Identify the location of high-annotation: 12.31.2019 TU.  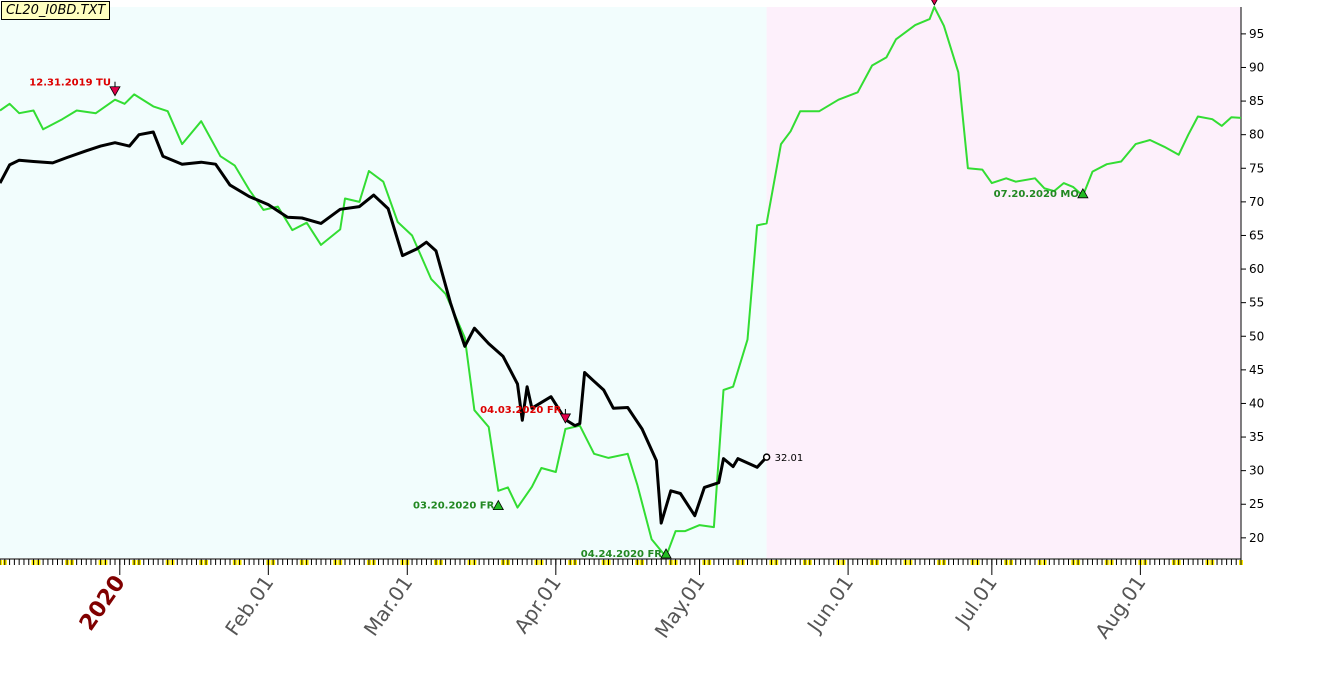
(75, 87).